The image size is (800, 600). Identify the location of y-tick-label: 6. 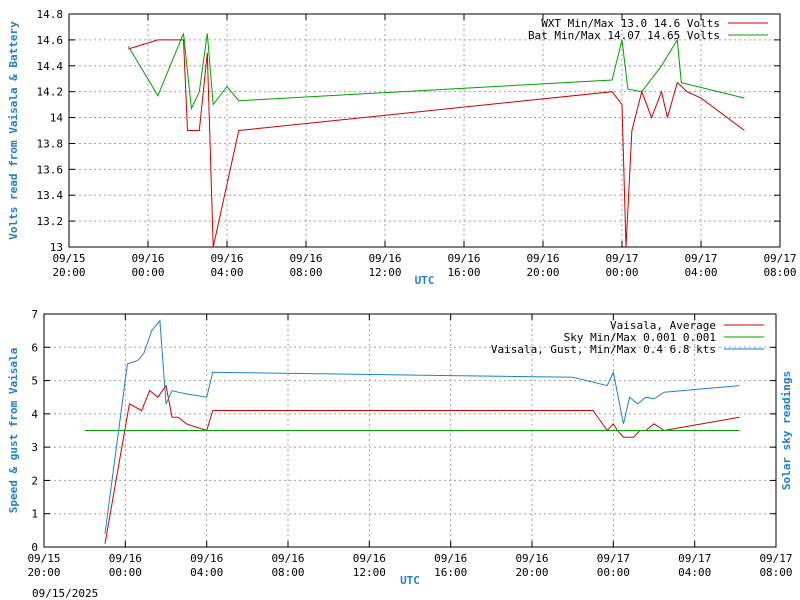
(34, 347).